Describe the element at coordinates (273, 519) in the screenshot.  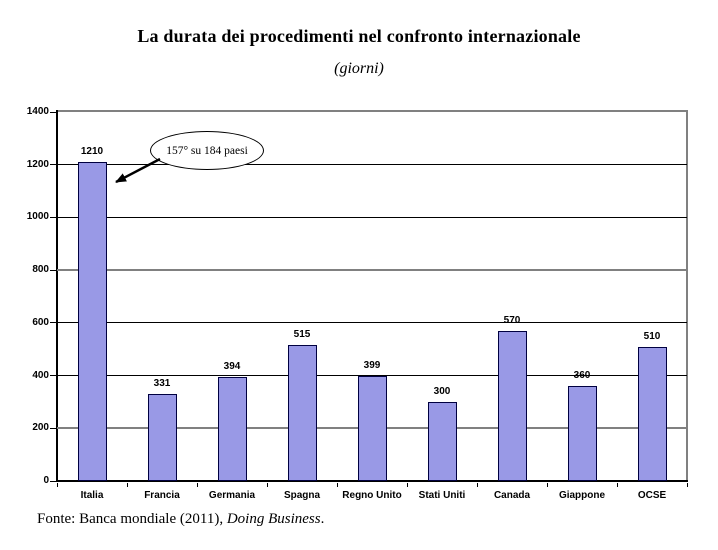
I see `source-note-italic: Doing Business` at that location.